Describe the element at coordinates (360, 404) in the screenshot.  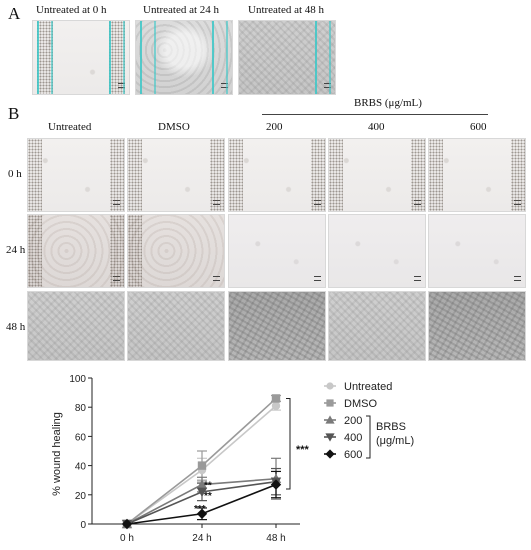
I see `legend-label-DMSO: DMSO` at that location.